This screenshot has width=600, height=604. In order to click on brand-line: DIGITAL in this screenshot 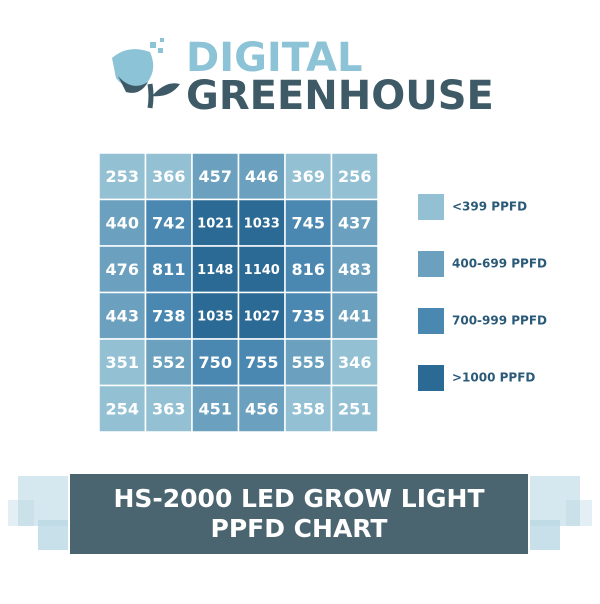, I will do `click(274, 58)`.